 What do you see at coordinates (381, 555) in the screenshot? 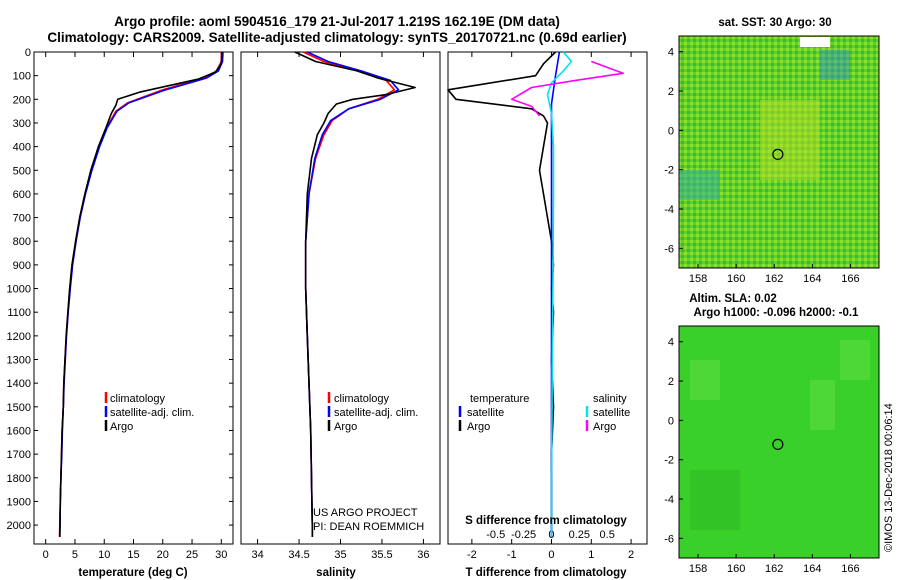
I see `x-tick-label: 35.5` at bounding box center [381, 555].